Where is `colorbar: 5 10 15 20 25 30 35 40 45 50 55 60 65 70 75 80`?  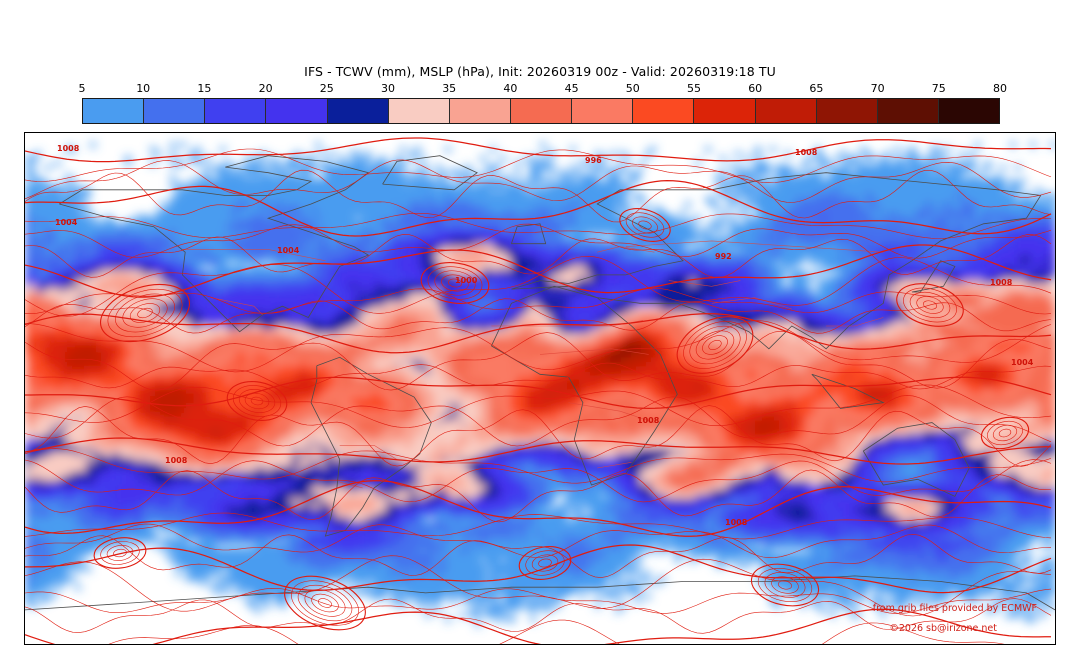
colorbar: 5 10 15 20 25 30 35 40 45 50 55 60 65 70 75 80 is located at coordinates (543, 103).